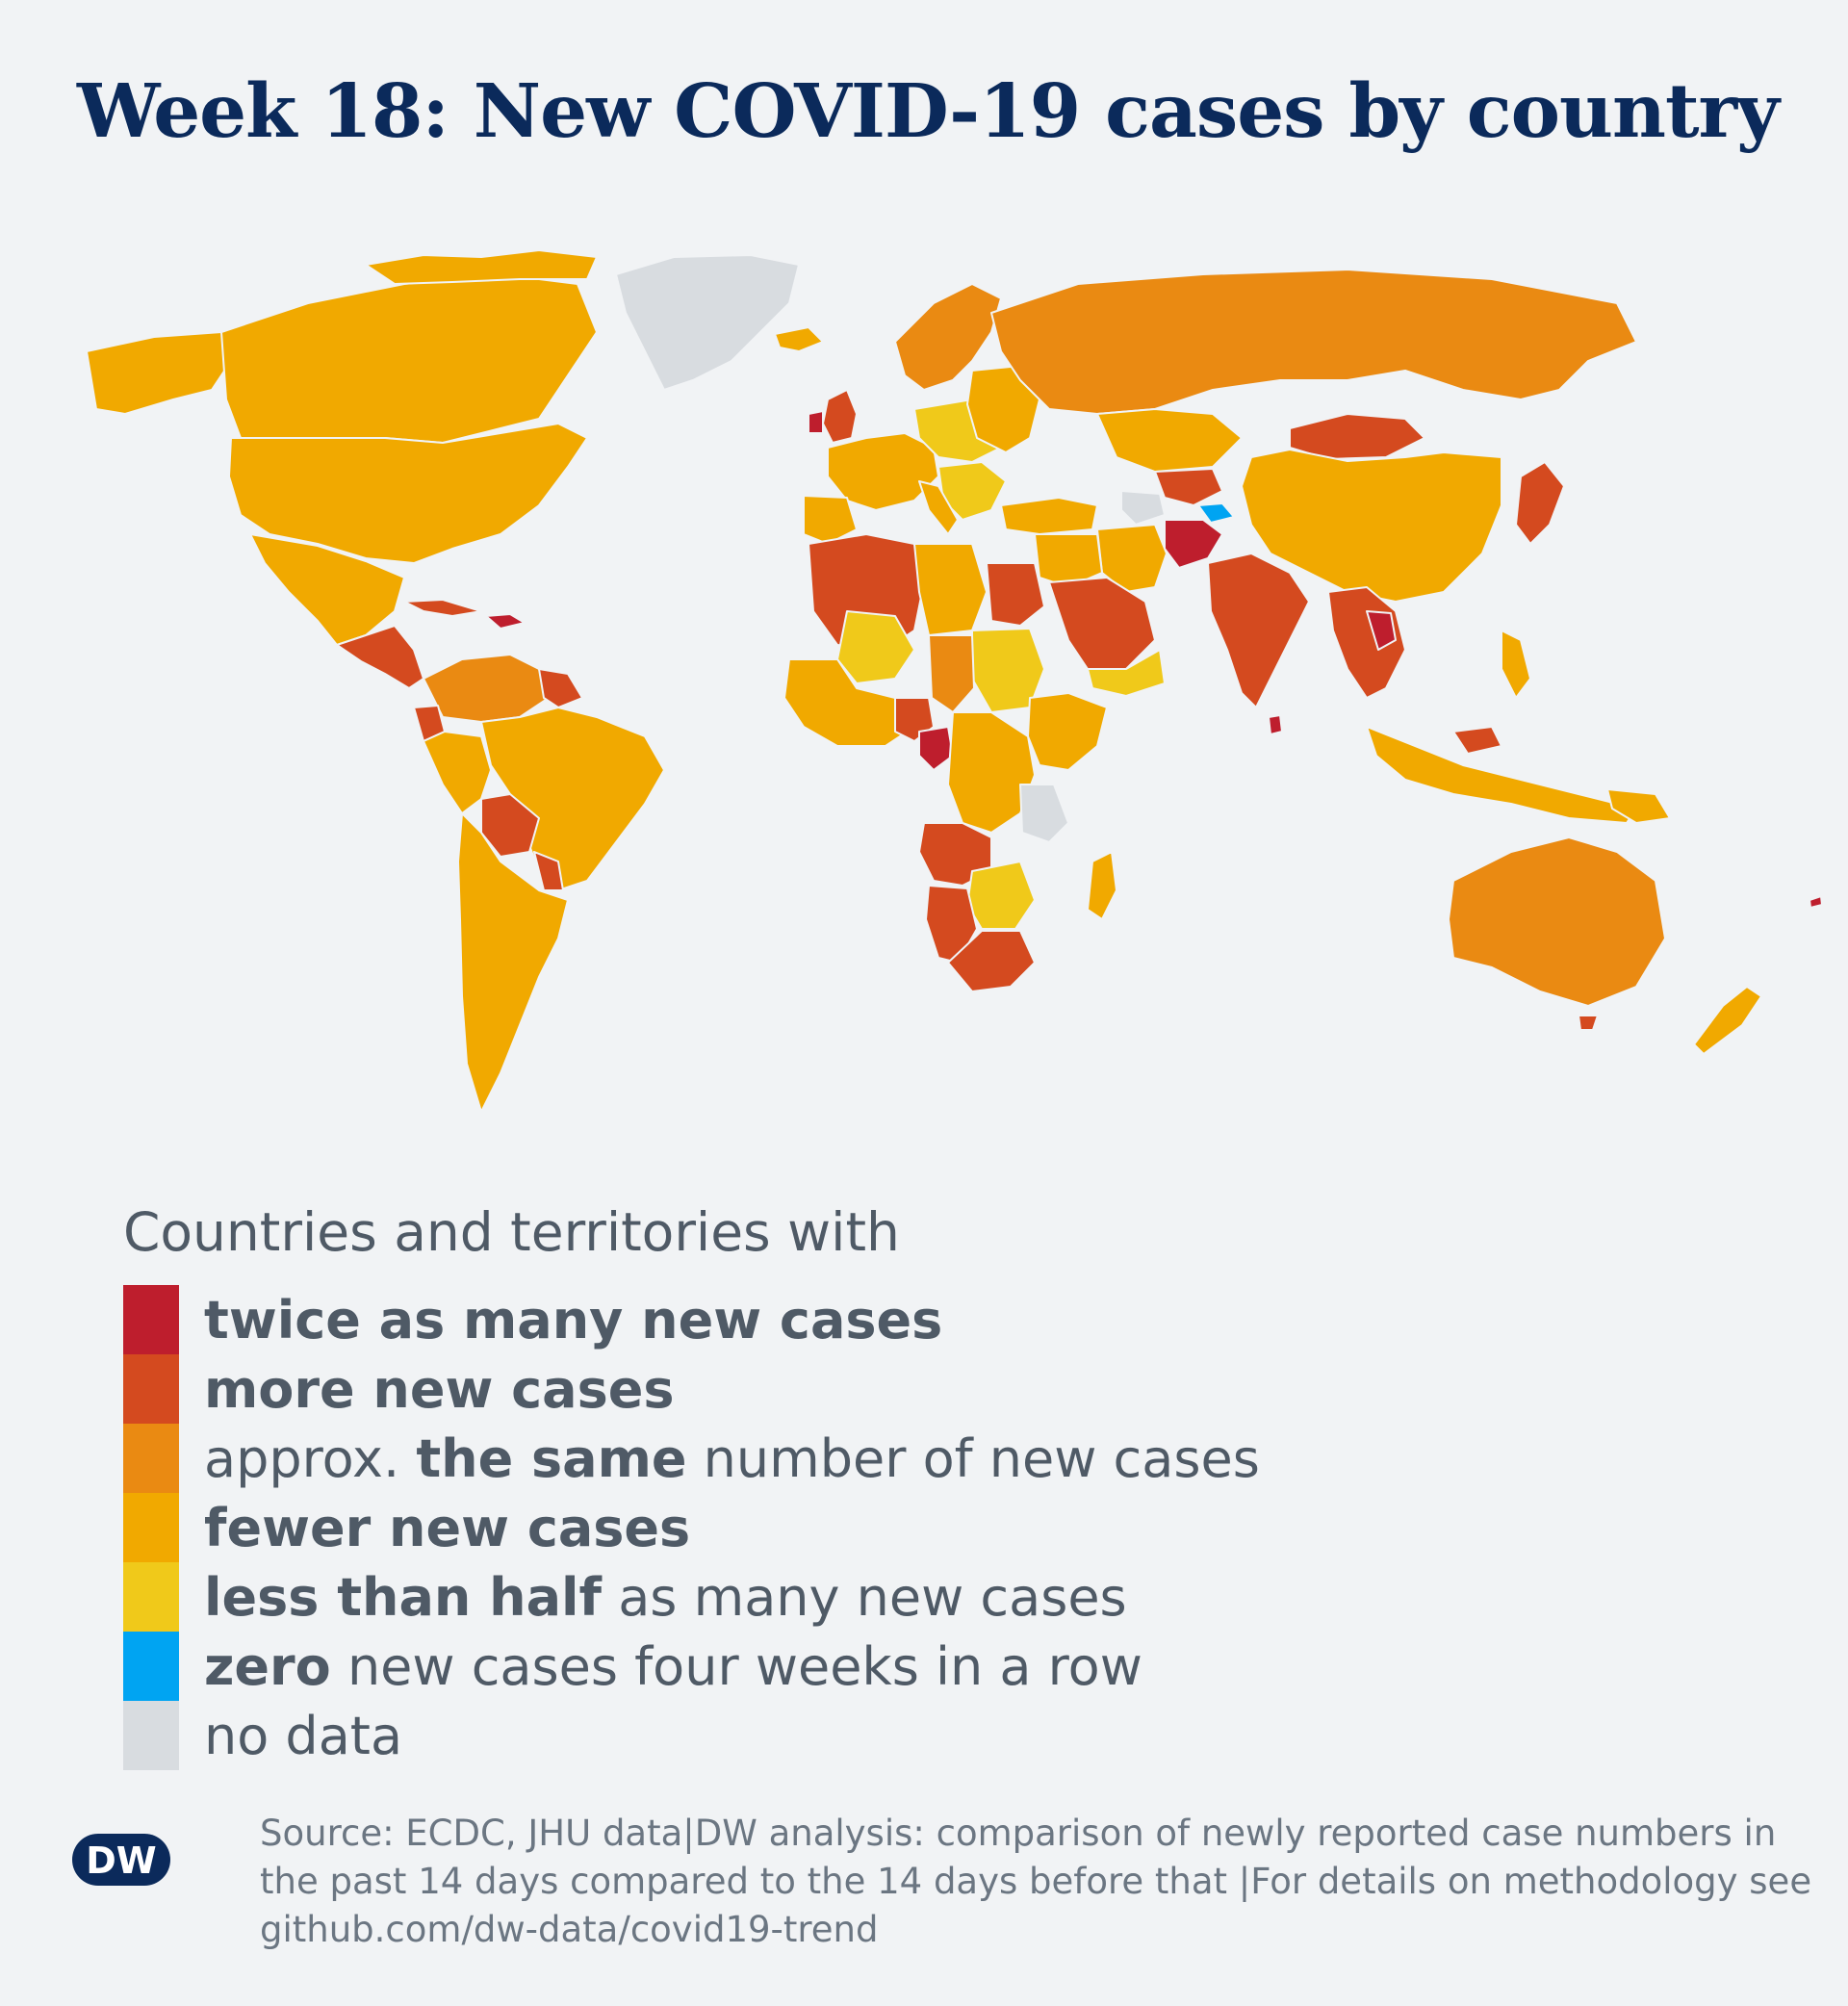 Image resolution: width=1848 pixels, height=2006 pixels. I want to click on legend-label-rest: as many new cases, so click(864, 1597).